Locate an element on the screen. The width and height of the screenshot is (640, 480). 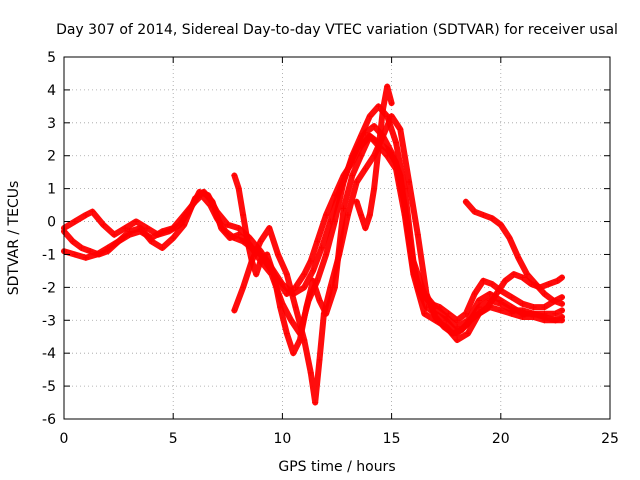
y-tick-label-11: 5 is located at coordinates (51, 58).